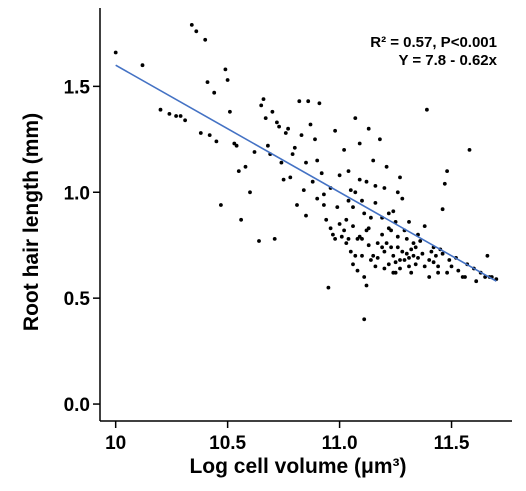  What do you see at coordinates (115, 443) in the screenshot?
I see `x-tick-label: 10` at bounding box center [115, 443].